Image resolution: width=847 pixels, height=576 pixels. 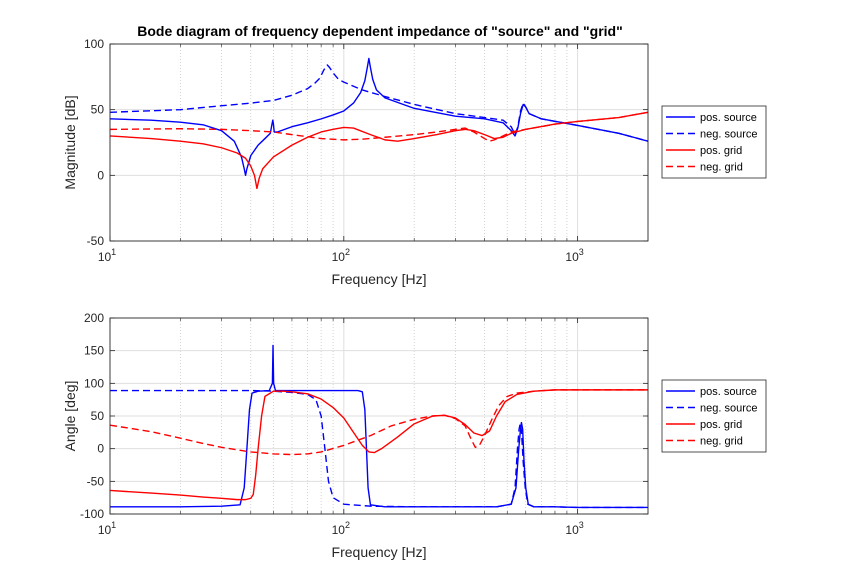 What do you see at coordinates (70, 416) in the screenshot?
I see `y-axis-label: Angle [deg]` at bounding box center [70, 416].